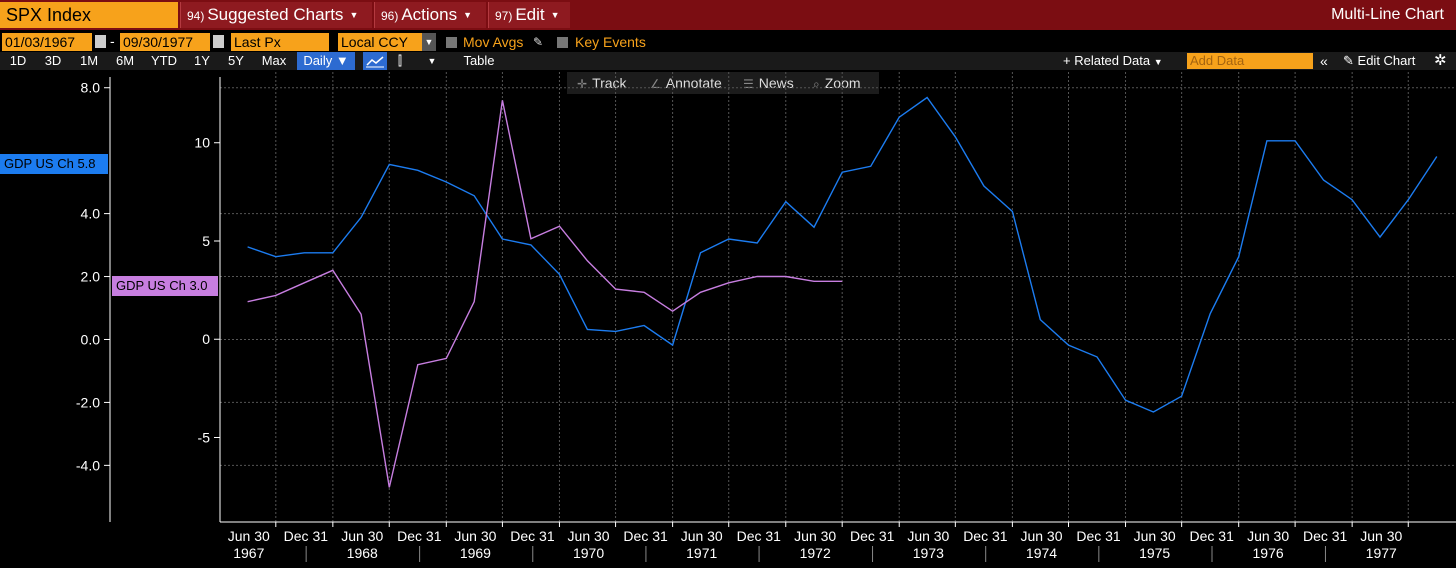 This screenshot has width=1456, height=568. Describe the element at coordinates (18, 60) in the screenshot. I see `range-1d: 1D` at that location.